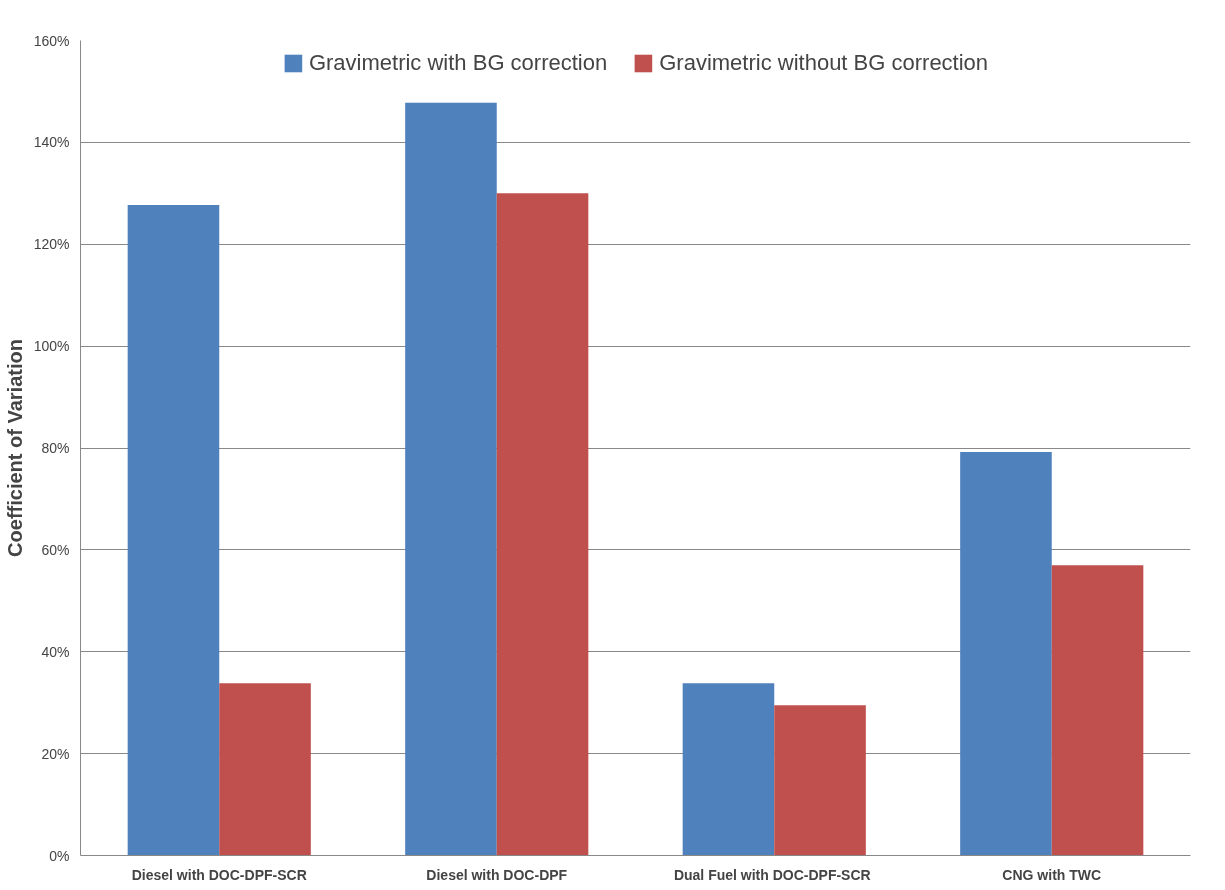 This screenshot has height=890, width=1225. What do you see at coordinates (55, 651) in the screenshot?
I see `y-tick-label: 40%` at bounding box center [55, 651].